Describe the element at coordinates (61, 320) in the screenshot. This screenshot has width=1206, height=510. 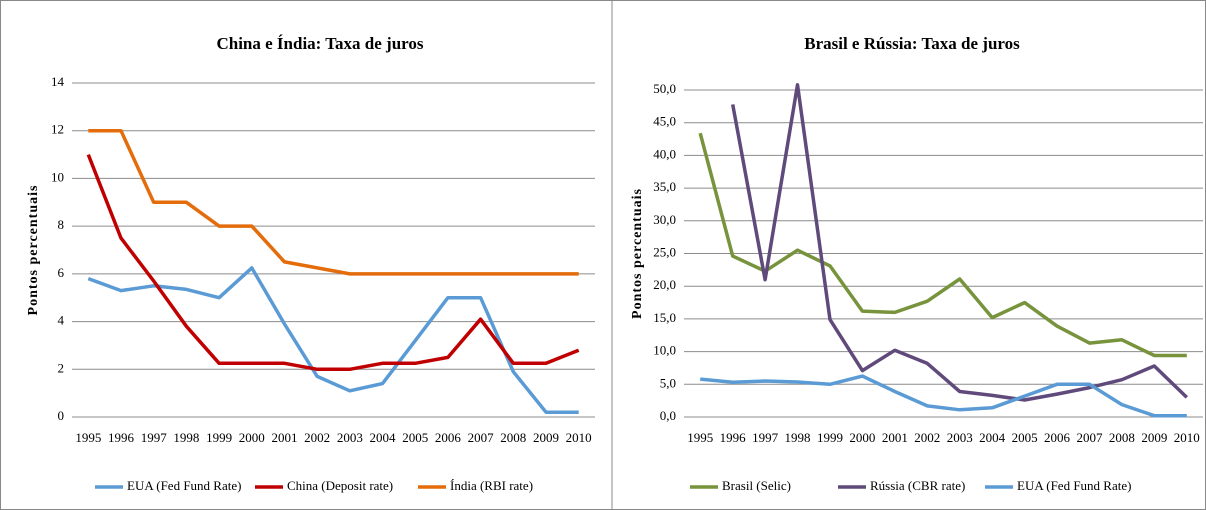
I see `y-tick-label: 4` at that location.